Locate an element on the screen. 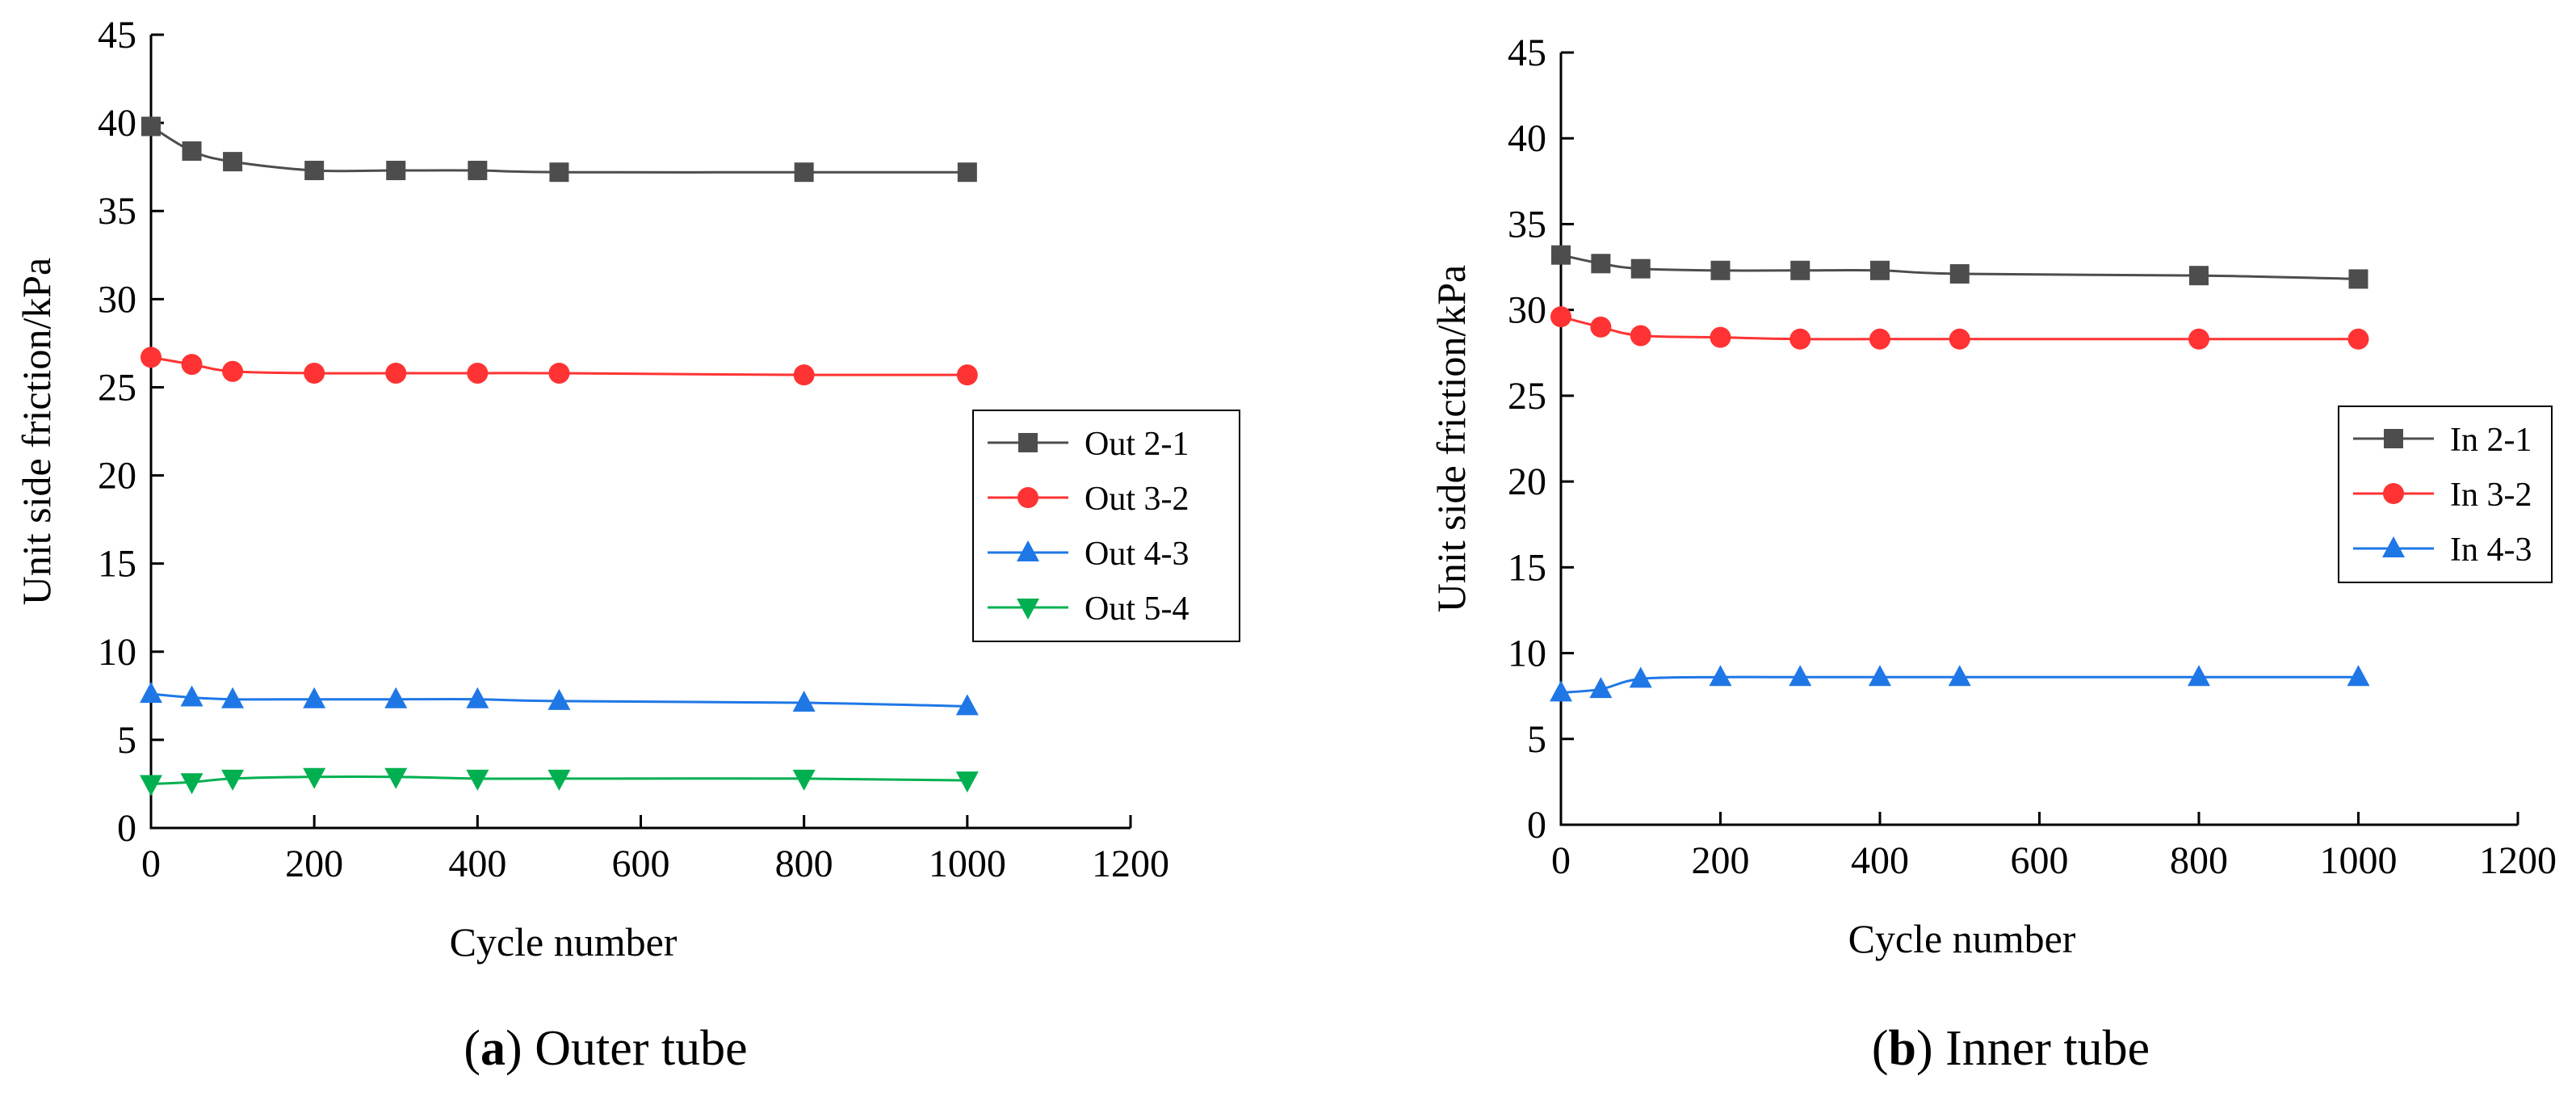  panel-a-ytick-label: 0 is located at coordinates (127, 828).